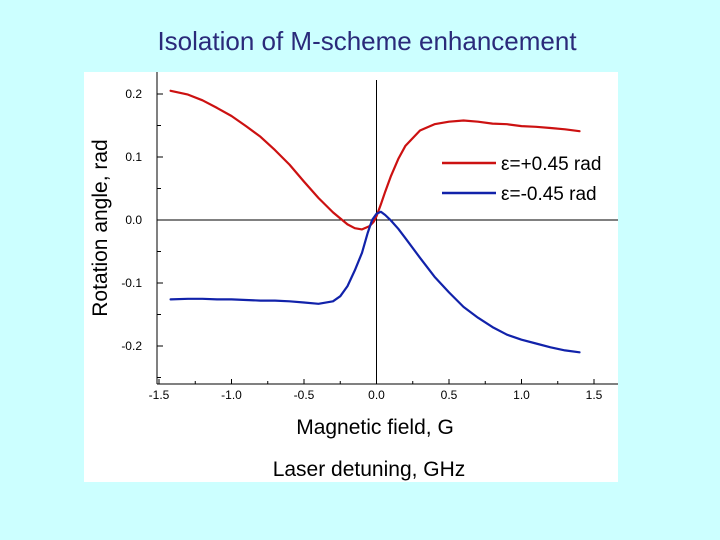 The width and height of the screenshot is (720, 540). I want to click on x-axis-secondary-title: Laser detuning, GHz, so click(369, 469).